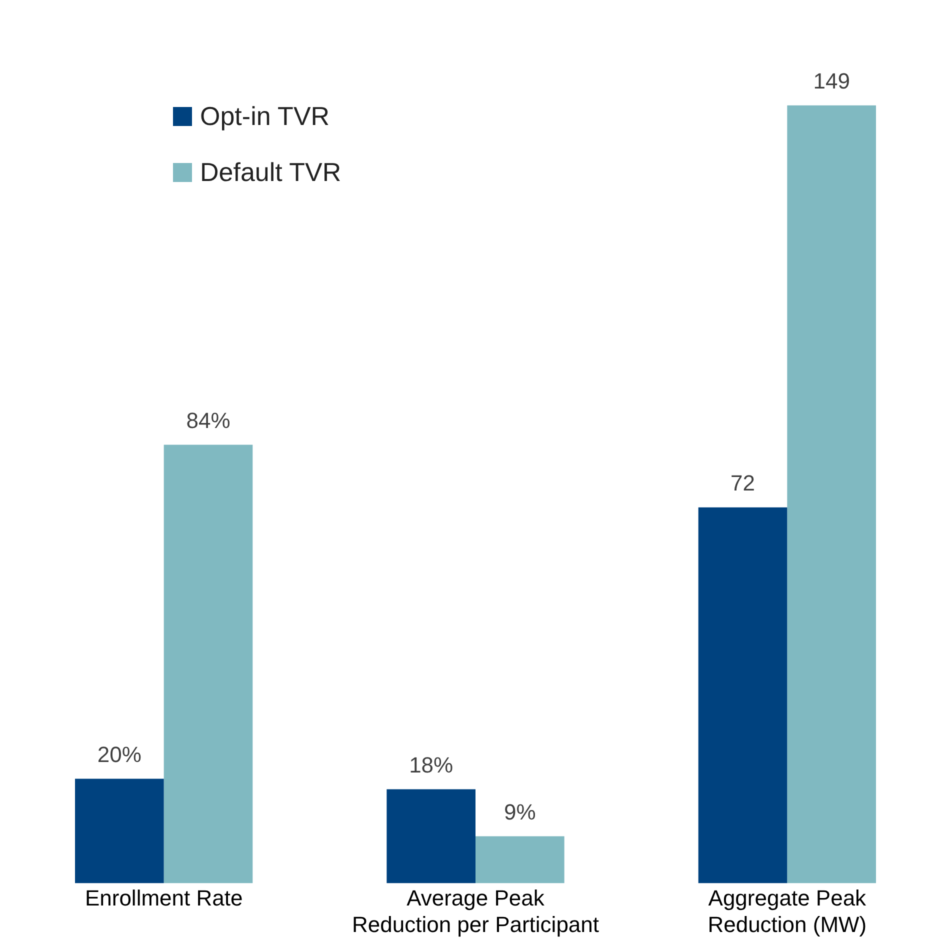  I want to click on data-label: 9%, so click(520, 811).